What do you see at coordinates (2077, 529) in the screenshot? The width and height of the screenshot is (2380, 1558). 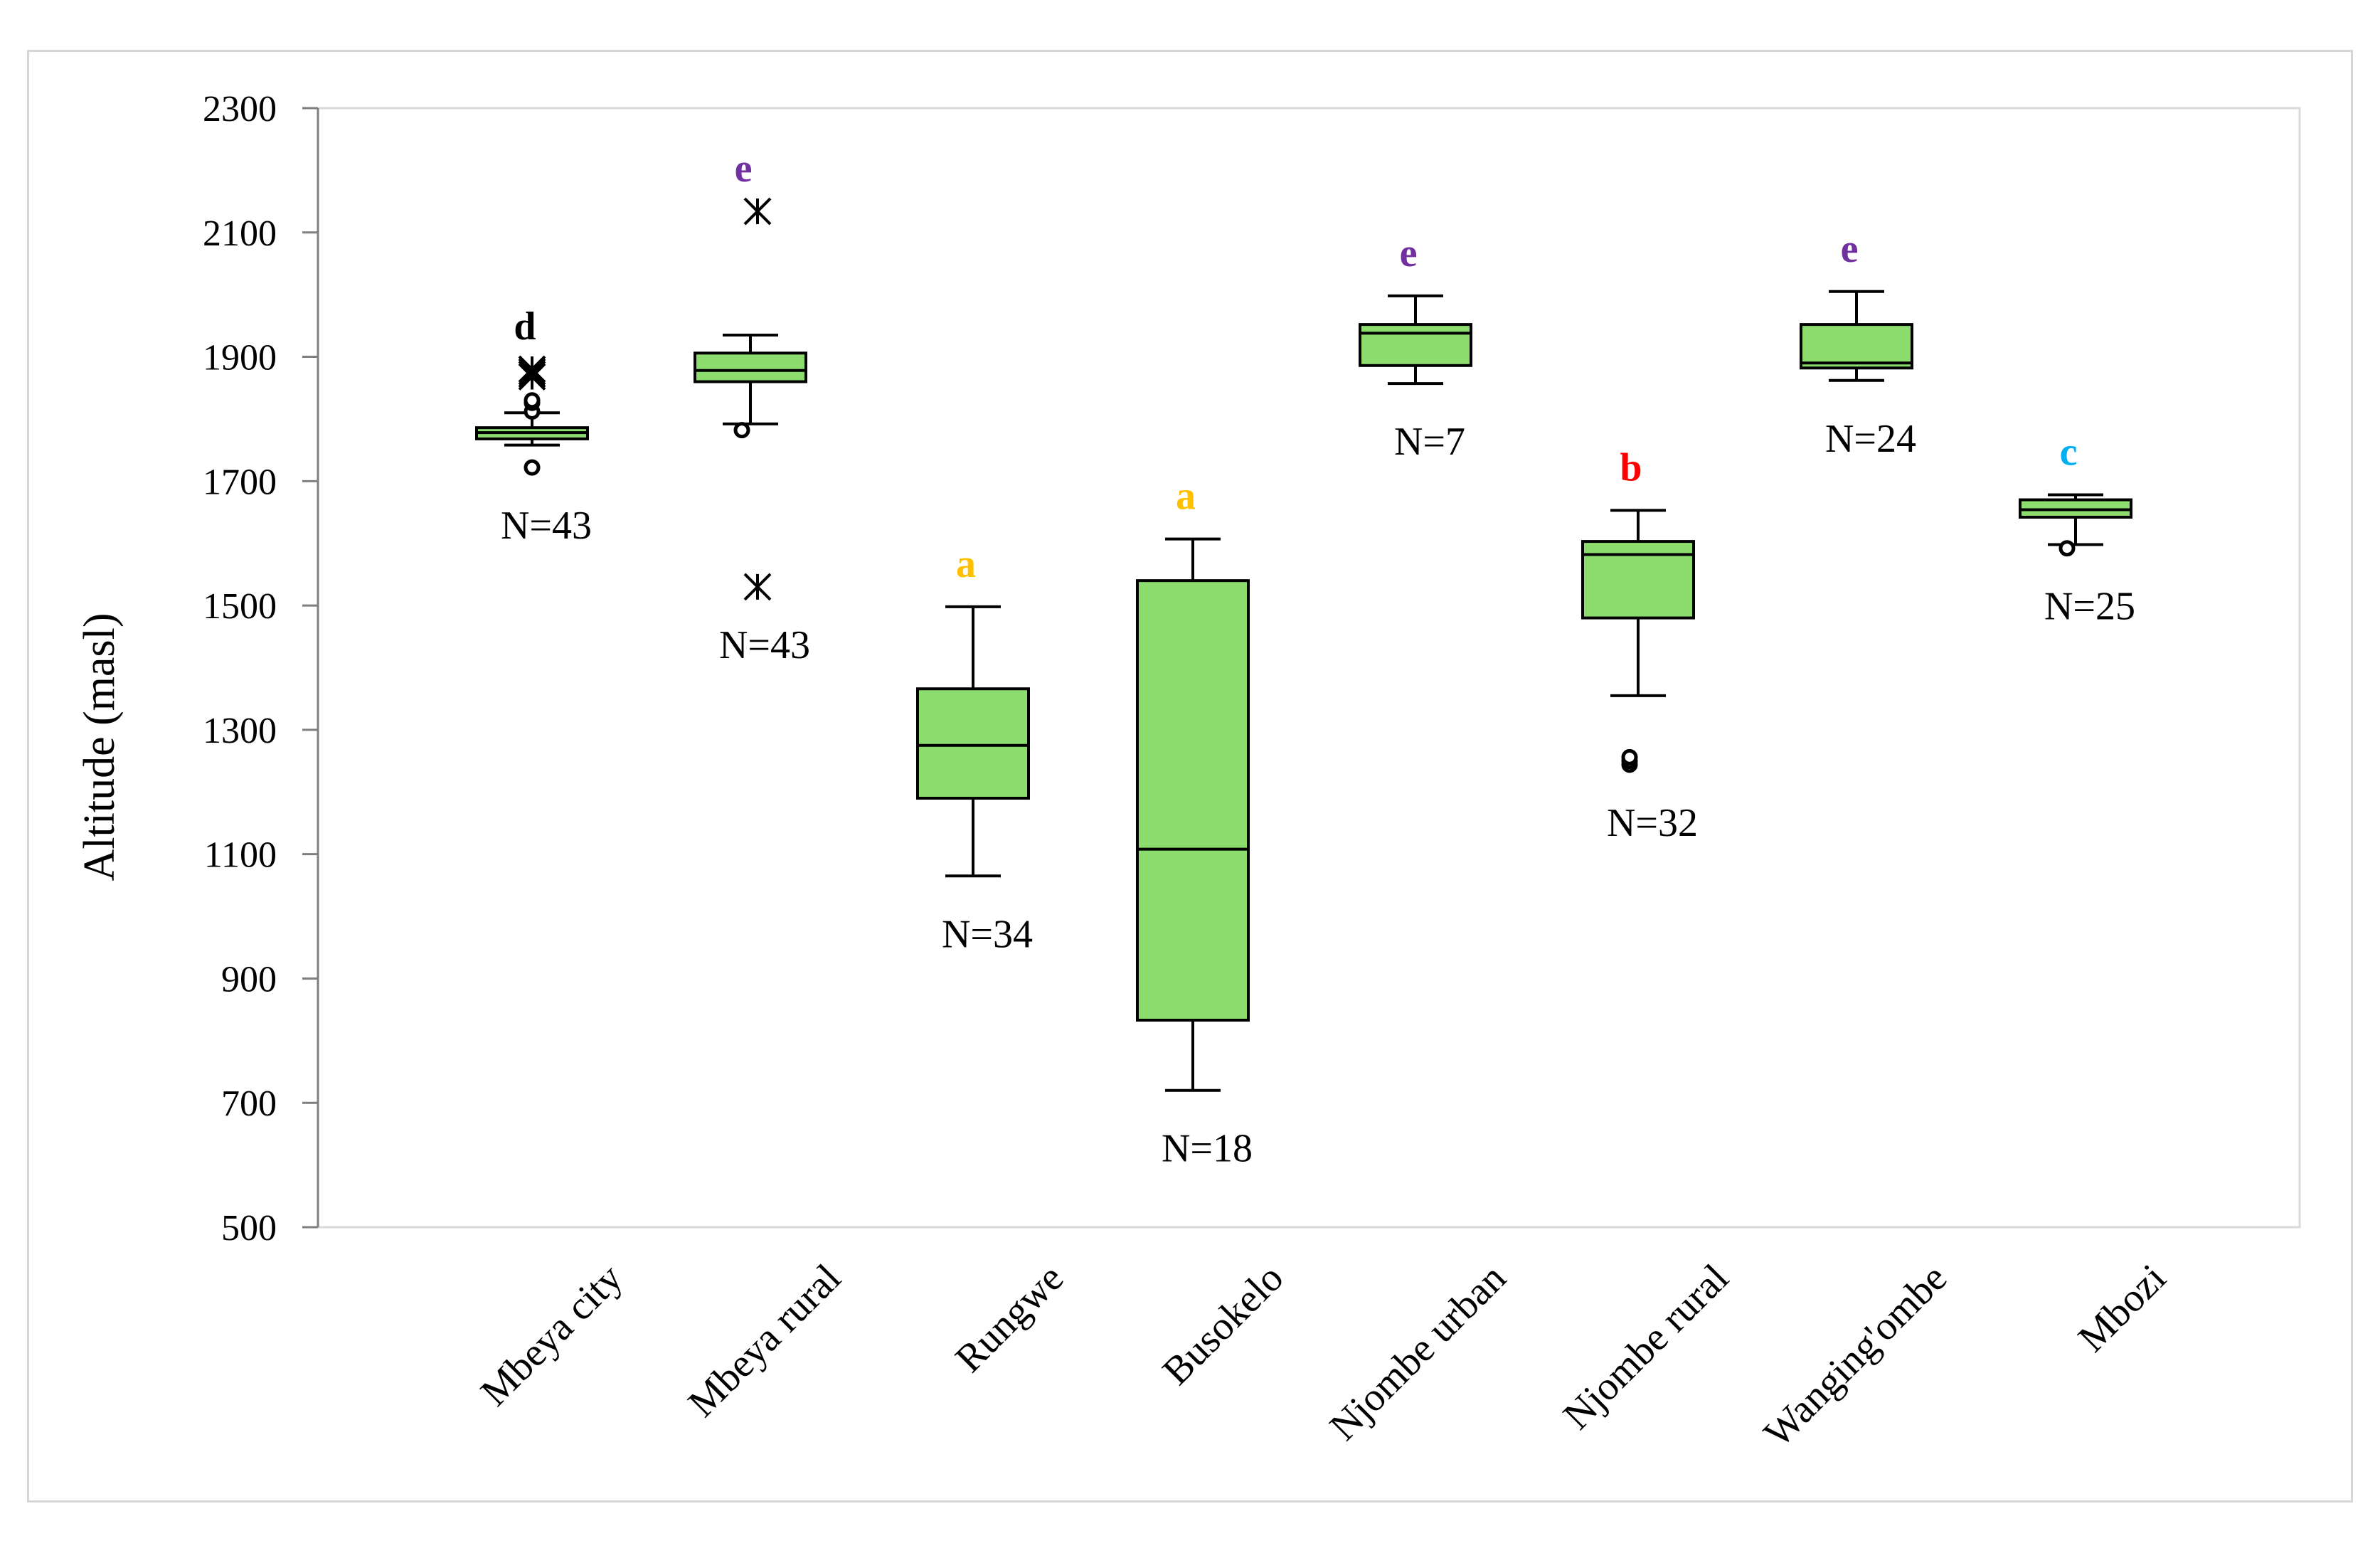 I see `box-group: c N=25` at bounding box center [2077, 529].